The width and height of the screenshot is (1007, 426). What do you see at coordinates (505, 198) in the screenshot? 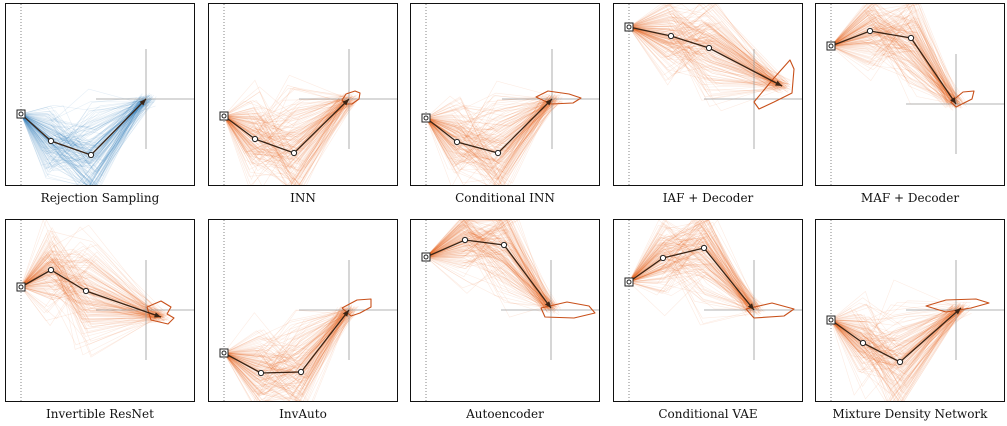
I see `panel-caption: Conditional INN` at bounding box center [505, 198].